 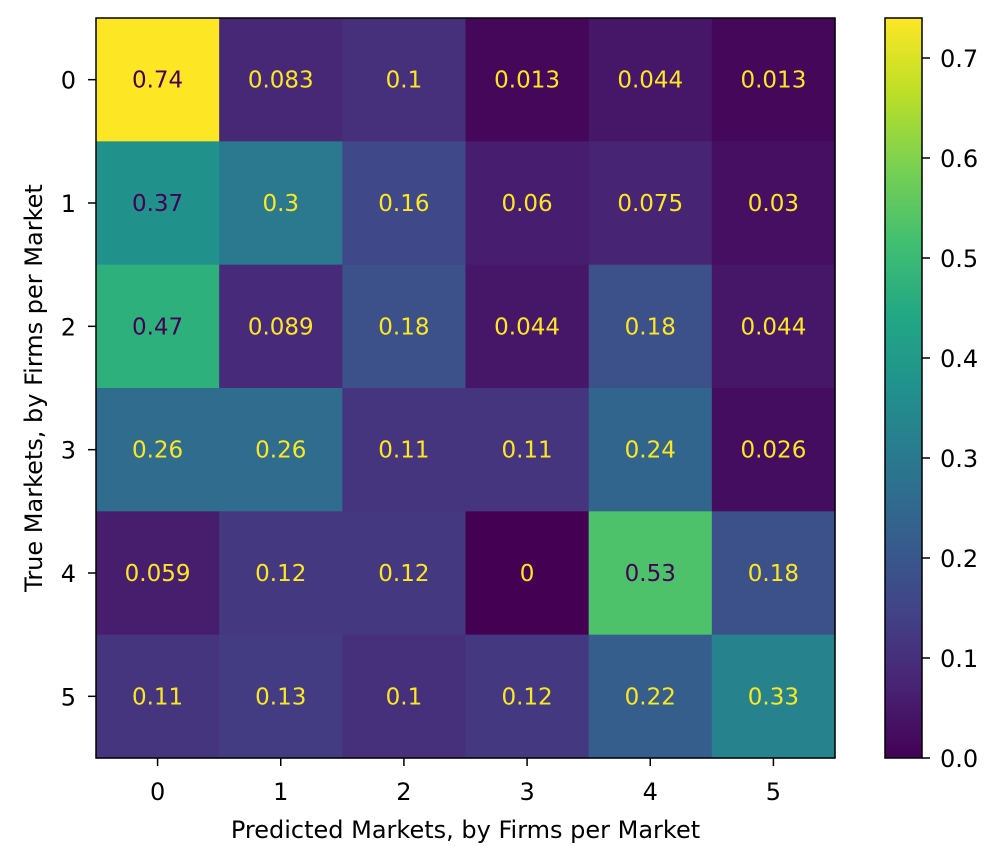 I want to click on colorbar-frame, so click(x=903, y=388).